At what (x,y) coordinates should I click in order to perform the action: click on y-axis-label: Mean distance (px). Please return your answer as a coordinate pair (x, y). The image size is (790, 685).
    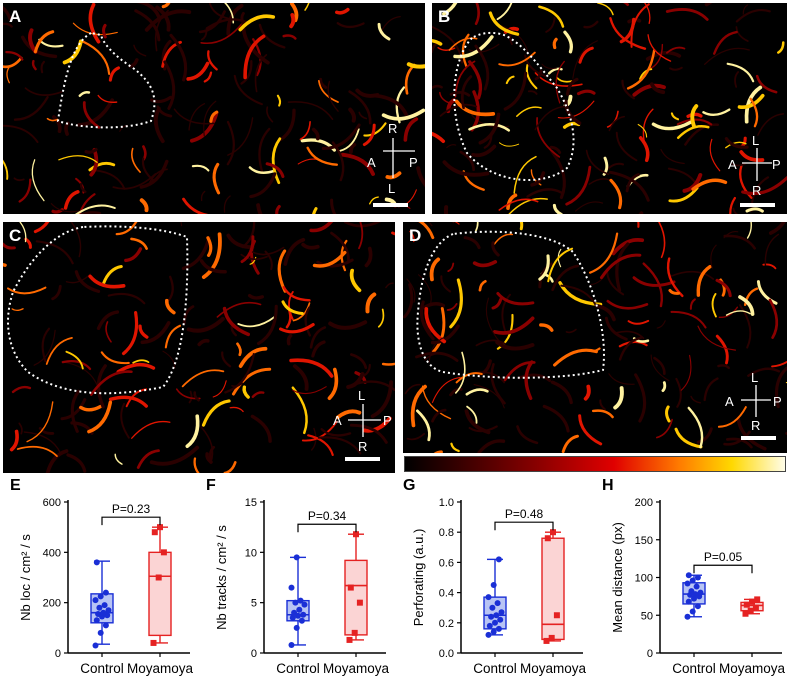
    Looking at the image, I should click on (617, 577).